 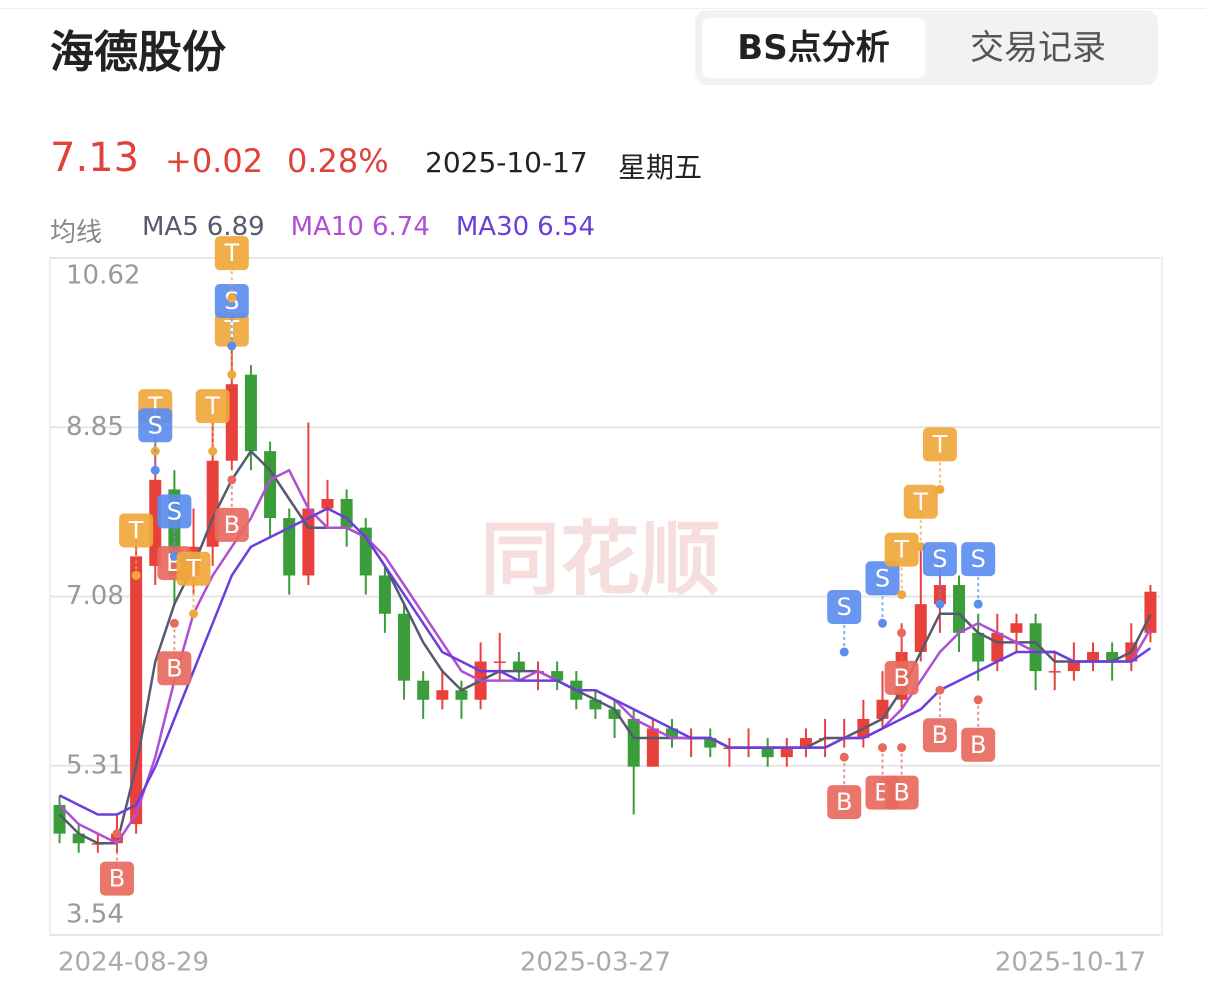 What do you see at coordinates (338, 161) in the screenshot?
I see `change-pct: 0.28%` at bounding box center [338, 161].